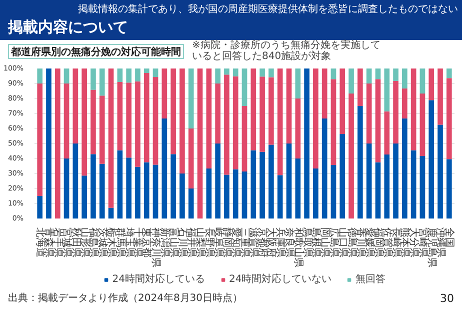 The image size is (462, 320). I want to click on legend-label: 24時間対応していない, so click(280, 279).